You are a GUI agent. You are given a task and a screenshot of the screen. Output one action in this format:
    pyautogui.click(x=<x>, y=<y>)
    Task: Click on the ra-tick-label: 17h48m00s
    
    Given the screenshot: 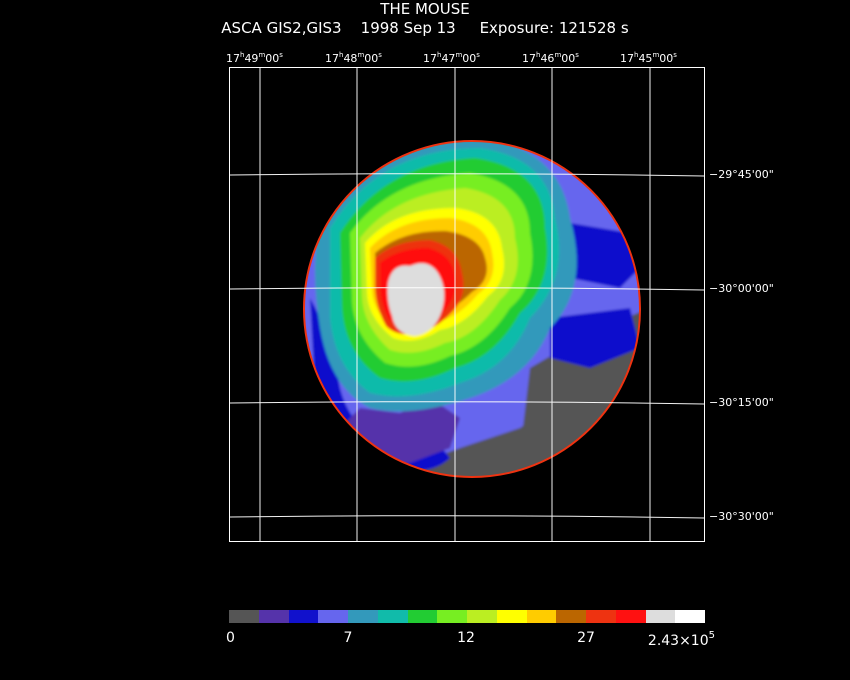 What is the action you would take?
    pyautogui.click(x=353, y=58)
    